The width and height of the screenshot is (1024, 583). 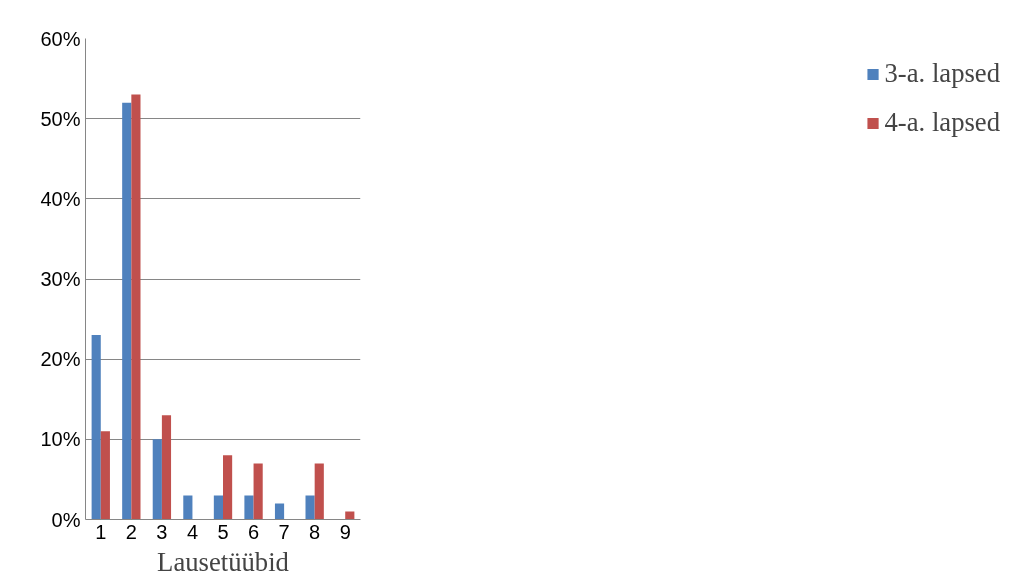 I want to click on y-tick-label: 50%, so click(x=60, y=118).